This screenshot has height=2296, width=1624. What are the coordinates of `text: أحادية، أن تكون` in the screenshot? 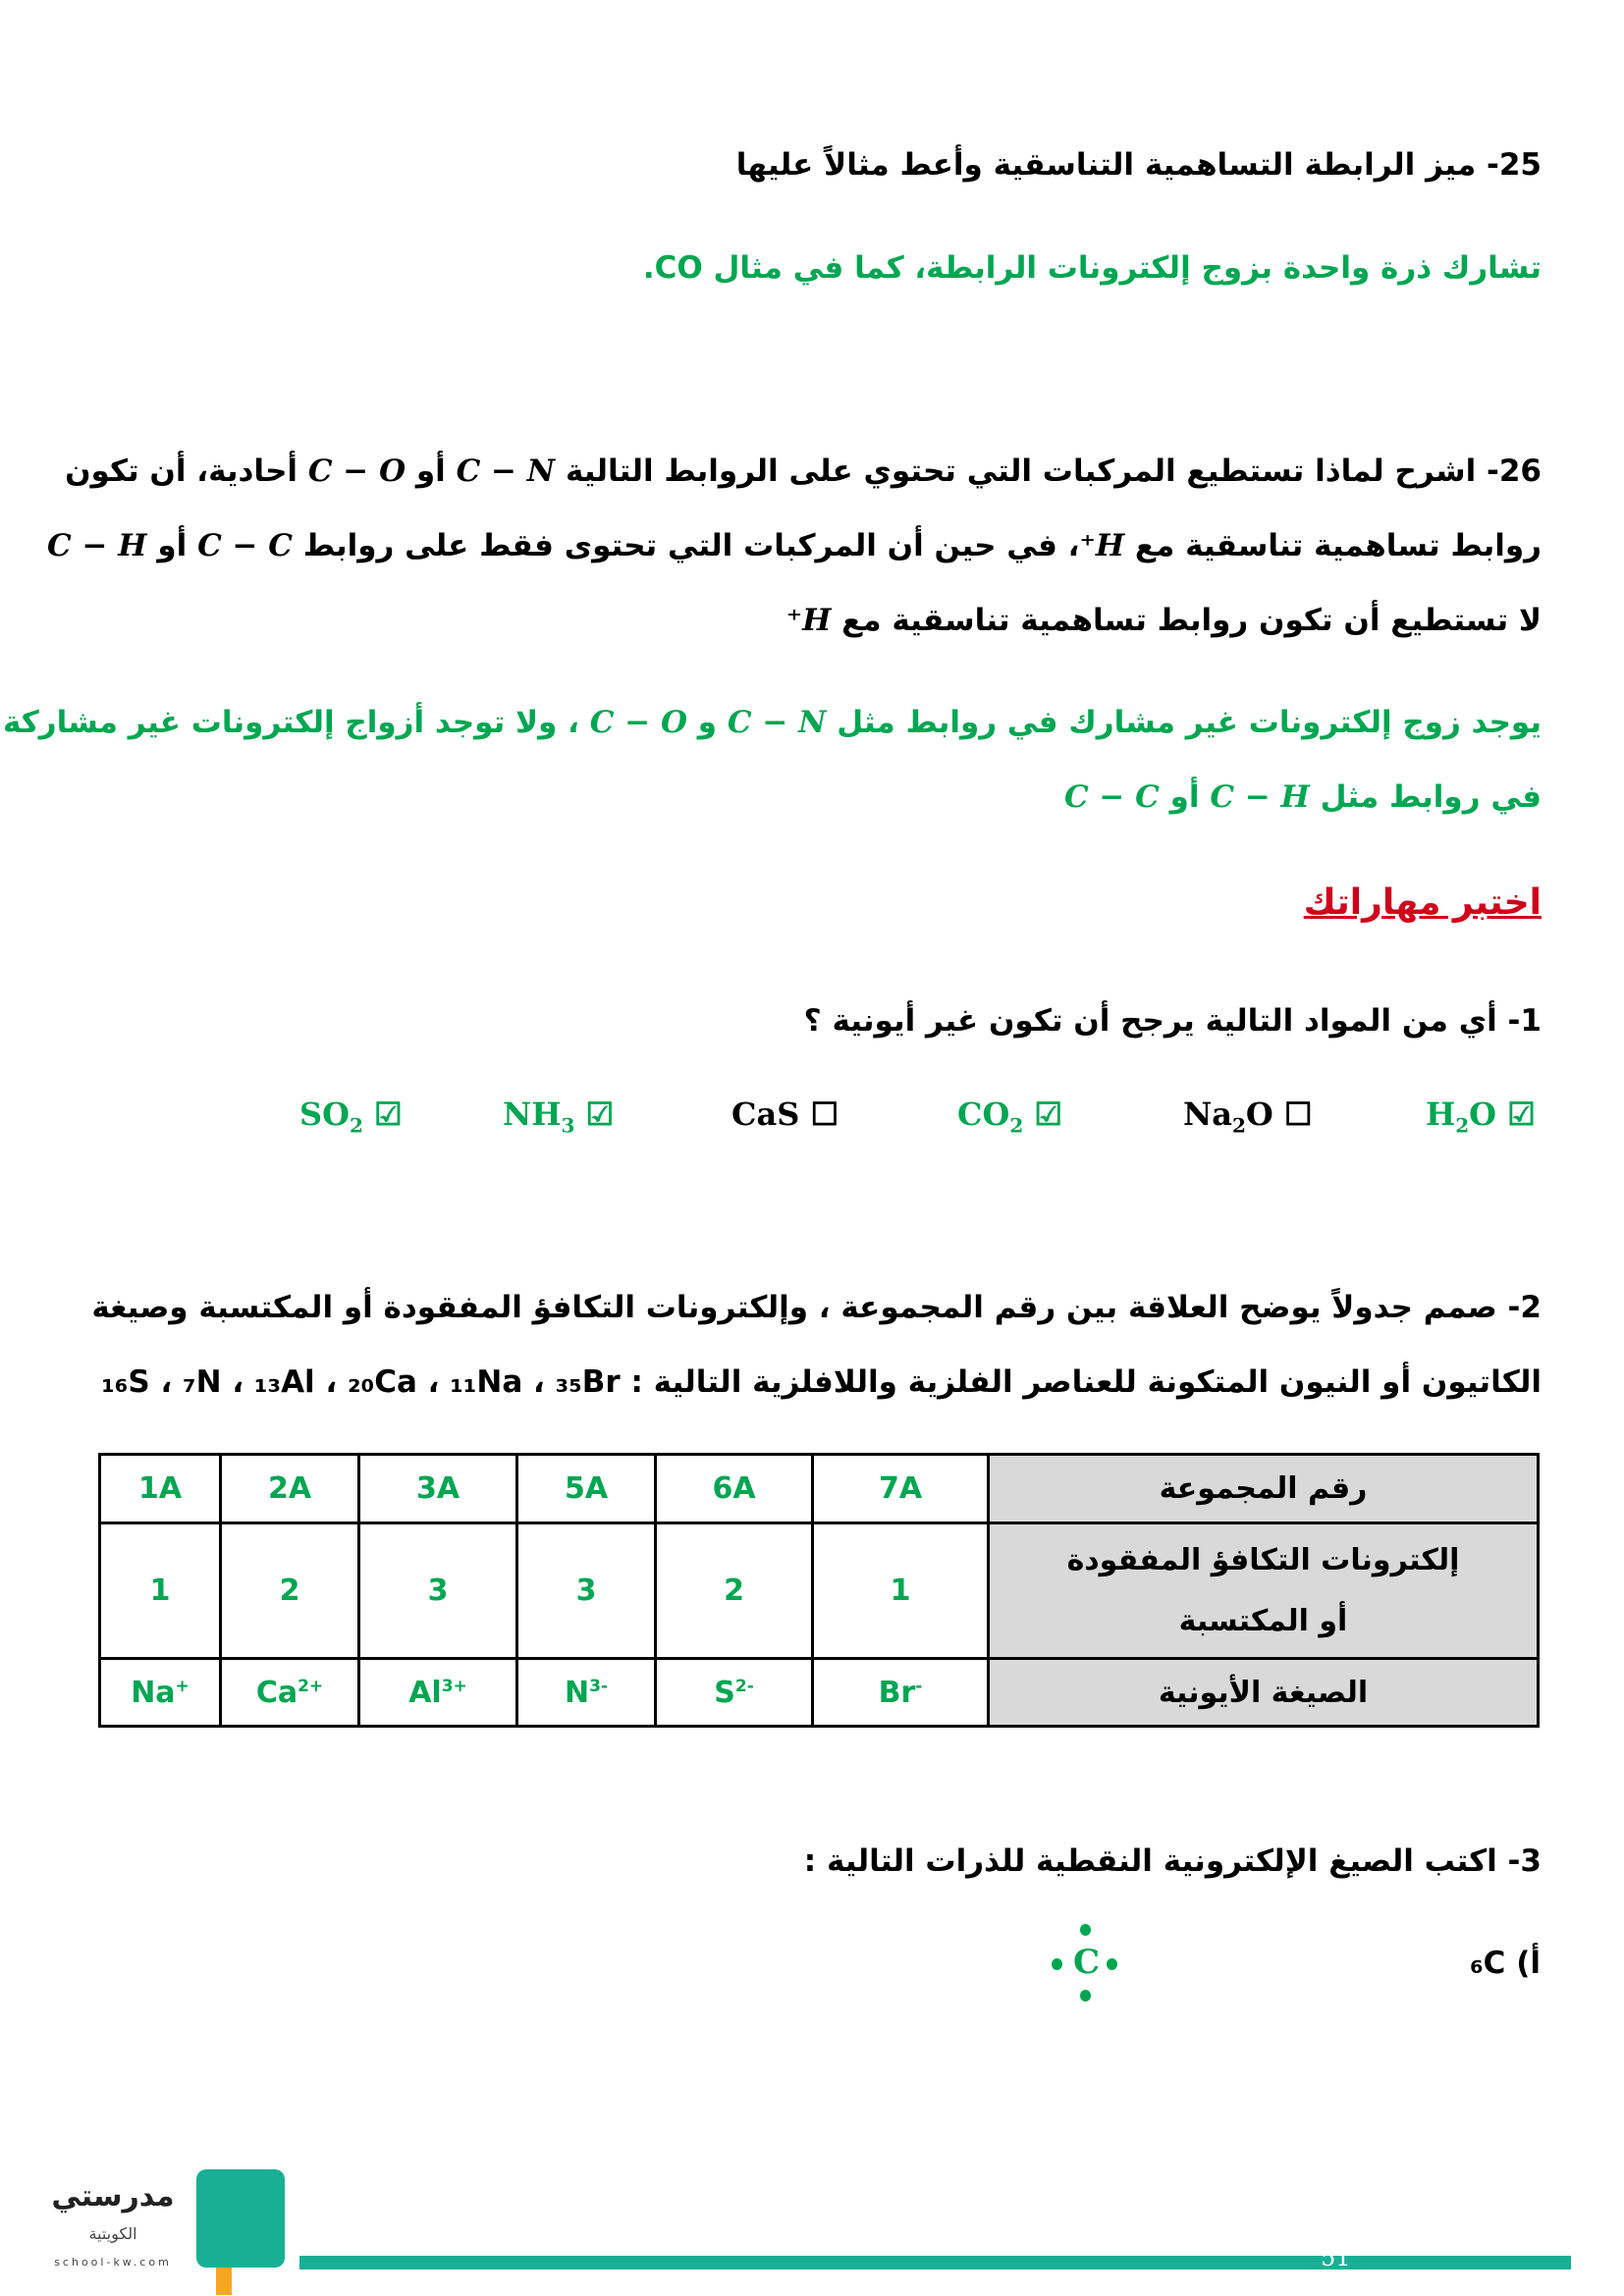 It's located at (186, 471).